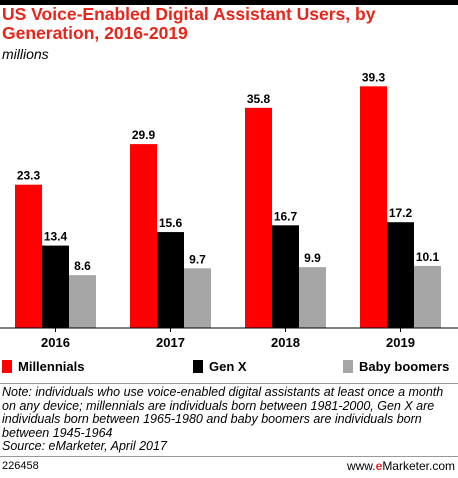  What do you see at coordinates (229, 383) in the screenshot?
I see `note-divider` at bounding box center [229, 383].